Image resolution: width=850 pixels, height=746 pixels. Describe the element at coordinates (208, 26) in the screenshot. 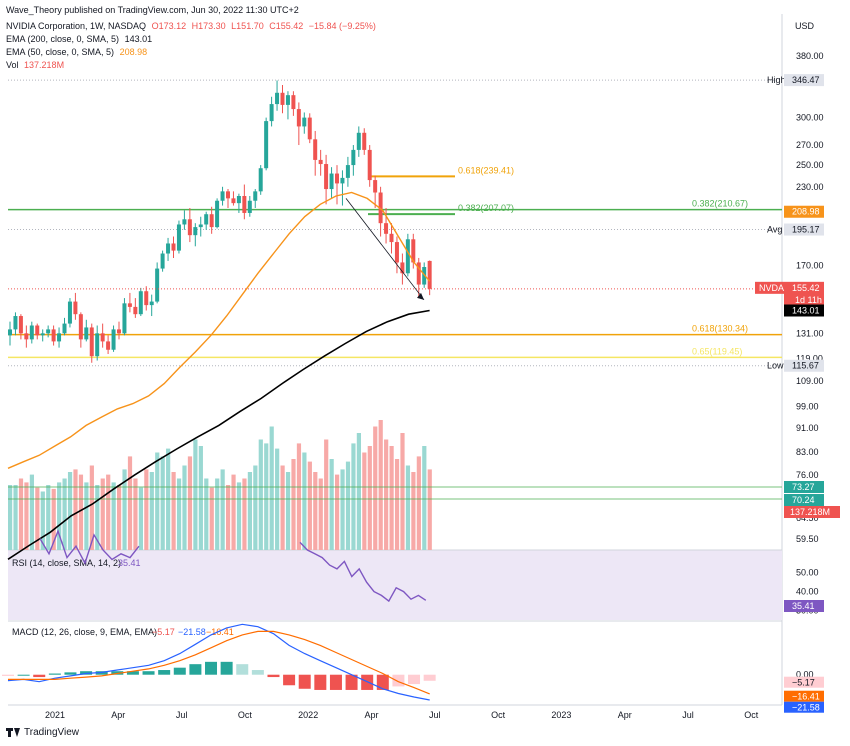

I see `ohlc-high: H173.30` at that location.